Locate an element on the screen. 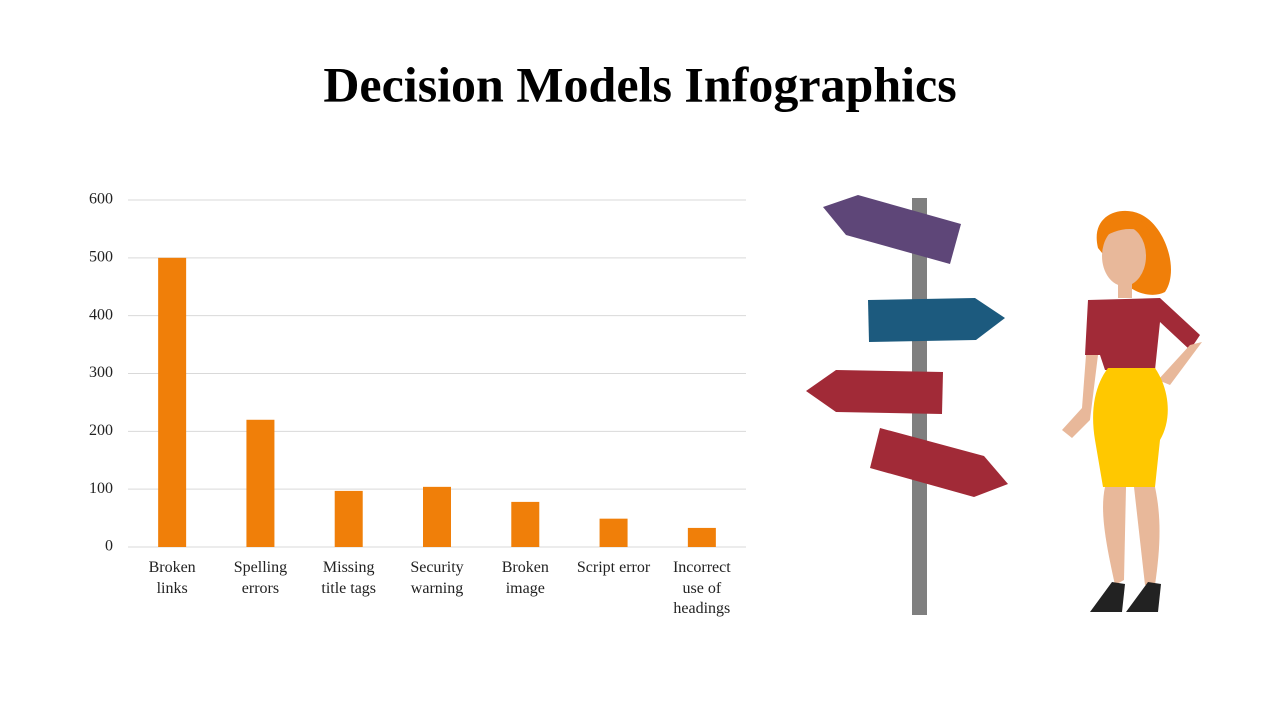 The image size is (1280, 720). x-tick-label: Security warning is located at coordinates (437, 578).